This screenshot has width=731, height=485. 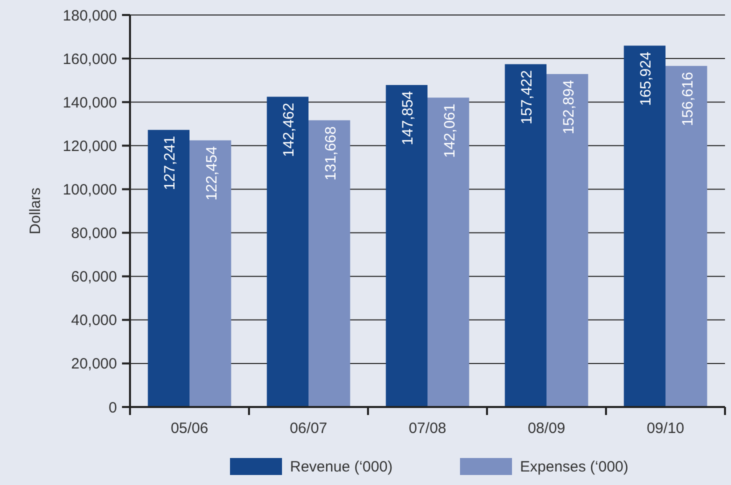 What do you see at coordinates (211, 173) in the screenshot?
I see `data-label: 122,454` at bounding box center [211, 173].